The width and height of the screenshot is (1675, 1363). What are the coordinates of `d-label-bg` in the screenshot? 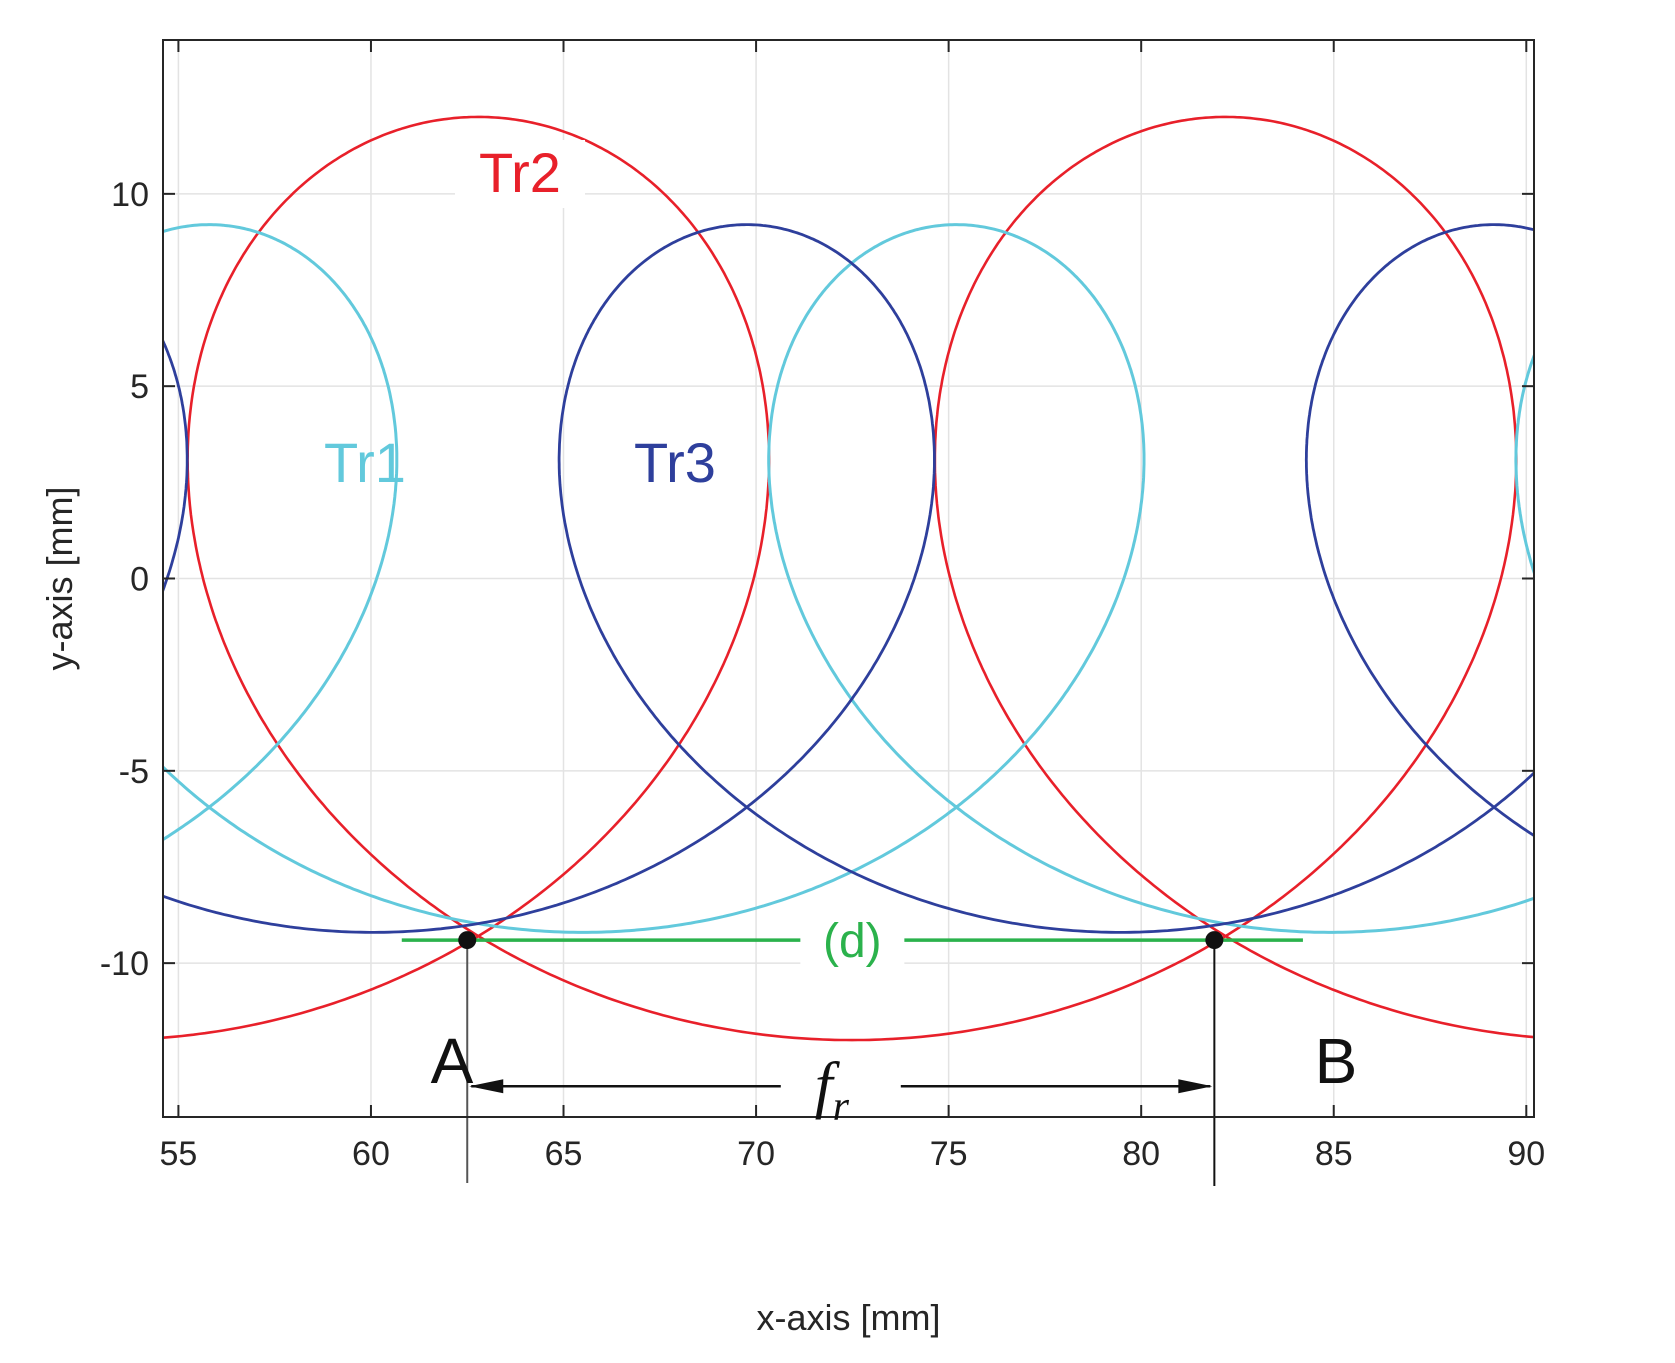 It's located at (852, 940).